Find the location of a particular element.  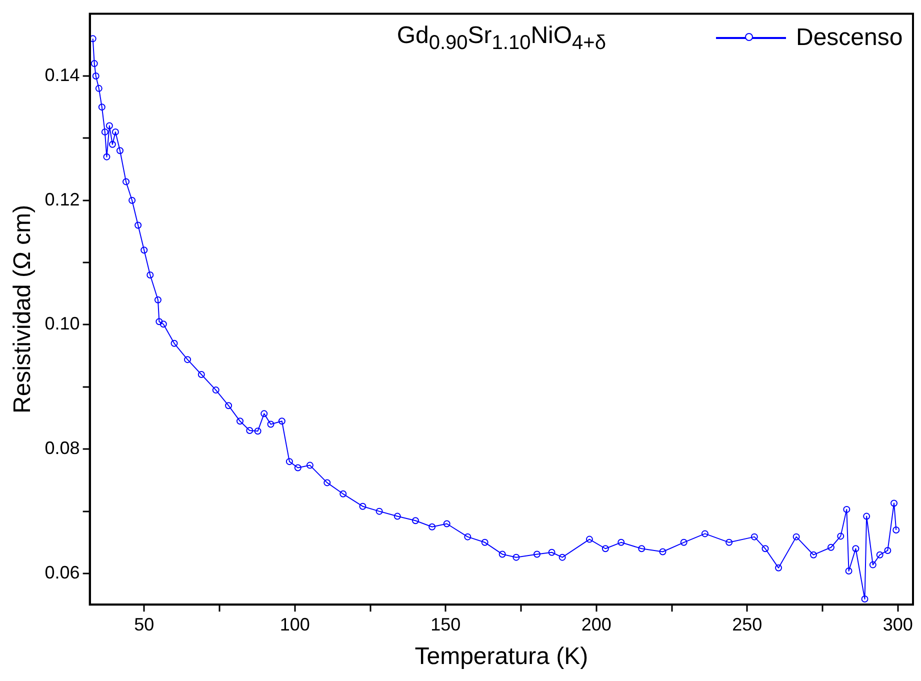

legend-label: Descenso is located at coordinates (849, 38).